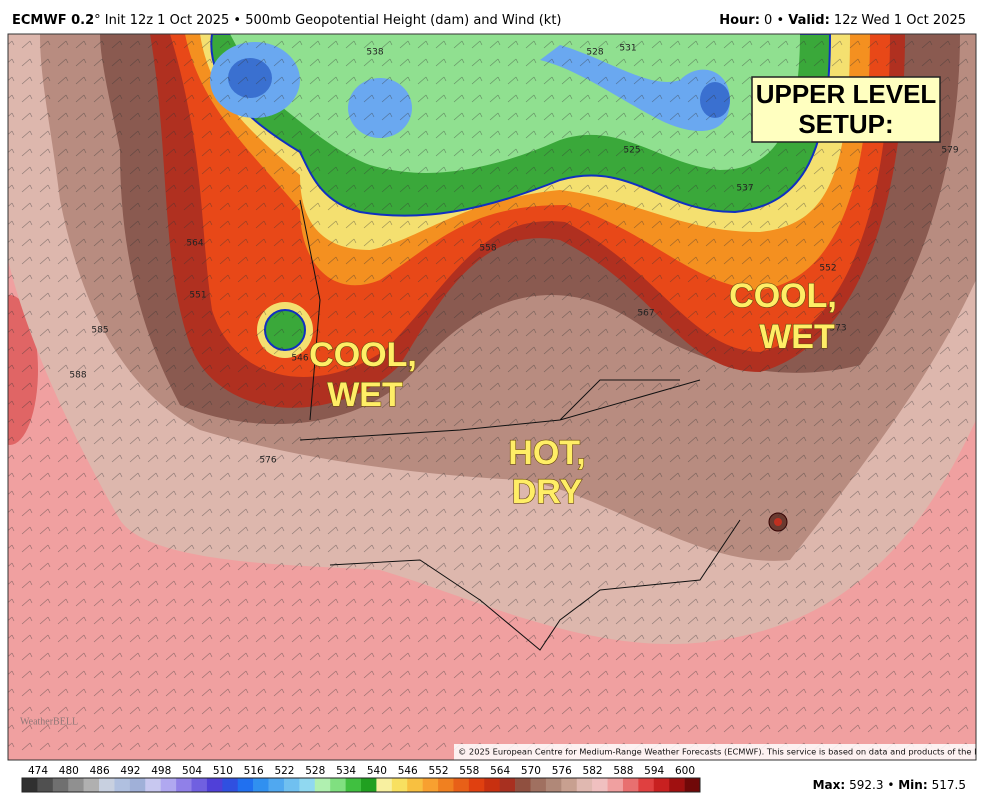 The image size is (984, 812). I want to click on copyright-bg, so click(715, 752).